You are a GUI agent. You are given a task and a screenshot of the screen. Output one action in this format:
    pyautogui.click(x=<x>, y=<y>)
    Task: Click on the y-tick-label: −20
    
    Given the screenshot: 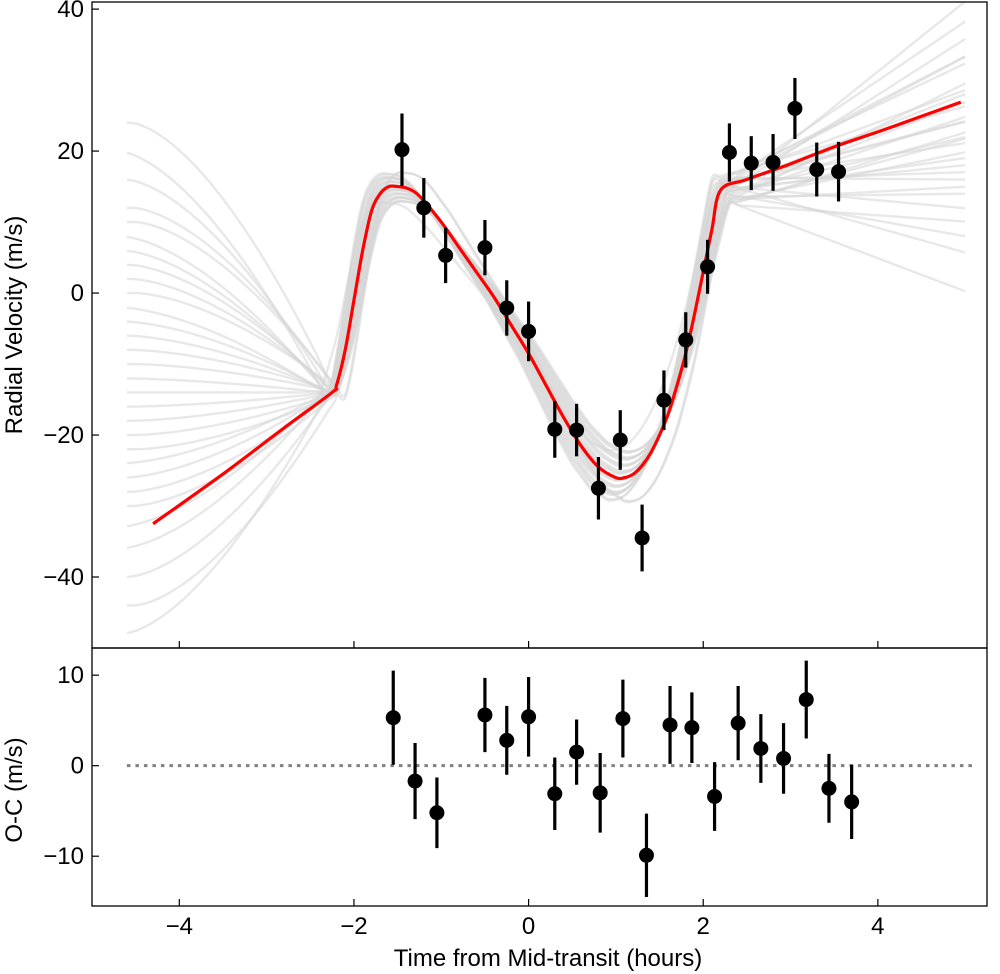 What is the action you would take?
    pyautogui.click(x=63, y=435)
    